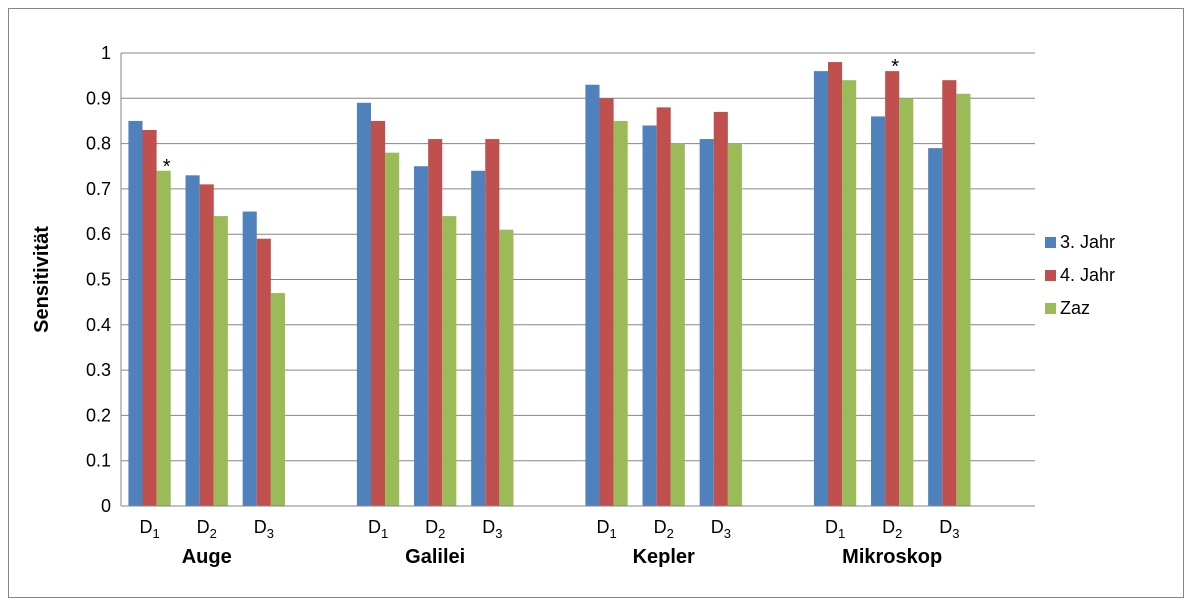  What do you see at coordinates (1087, 242) in the screenshot?
I see `legend-label: 3. Jahr` at bounding box center [1087, 242].